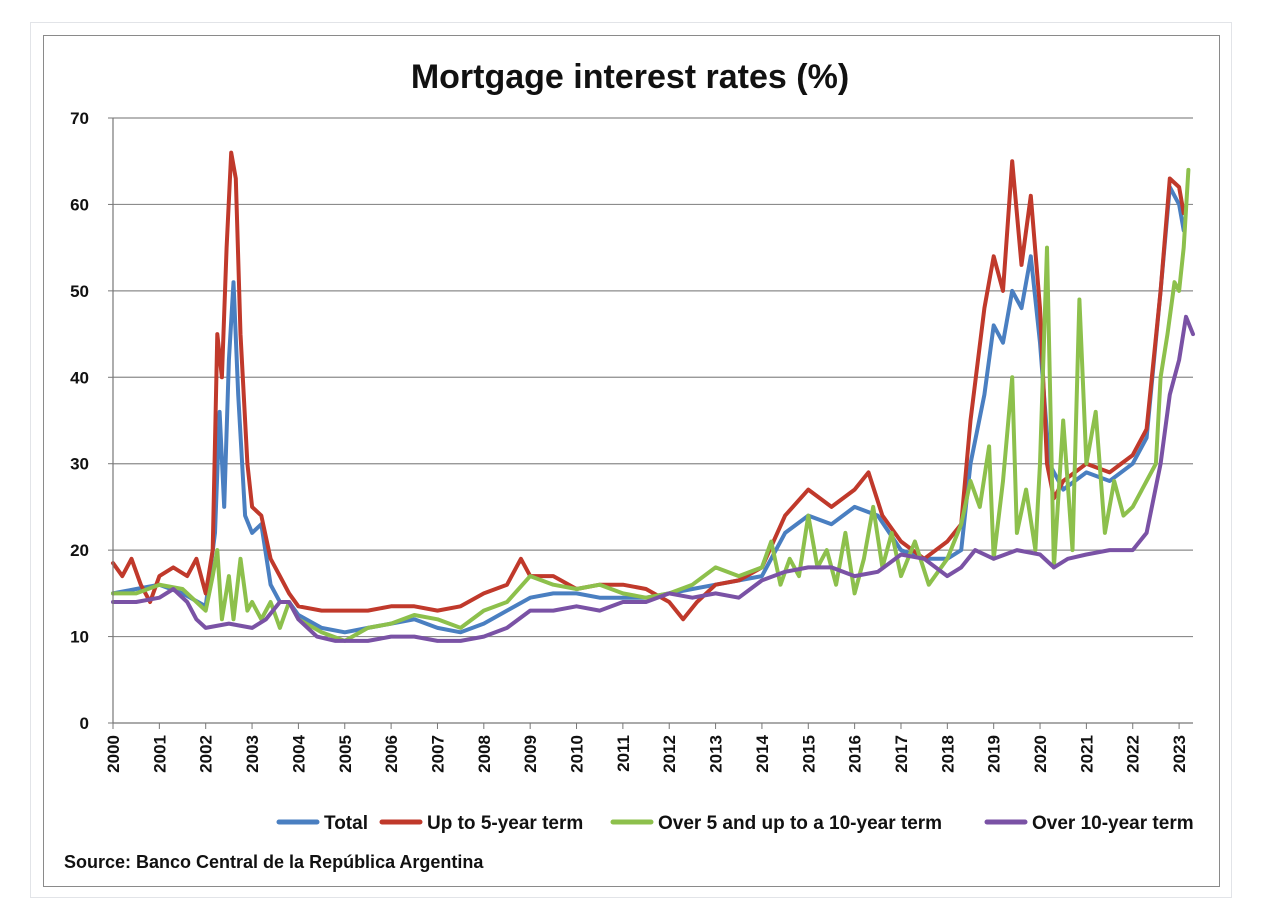  Describe the element at coordinates (1179, 754) in the screenshot. I see `x-tick-label-2023: 2023` at that location.